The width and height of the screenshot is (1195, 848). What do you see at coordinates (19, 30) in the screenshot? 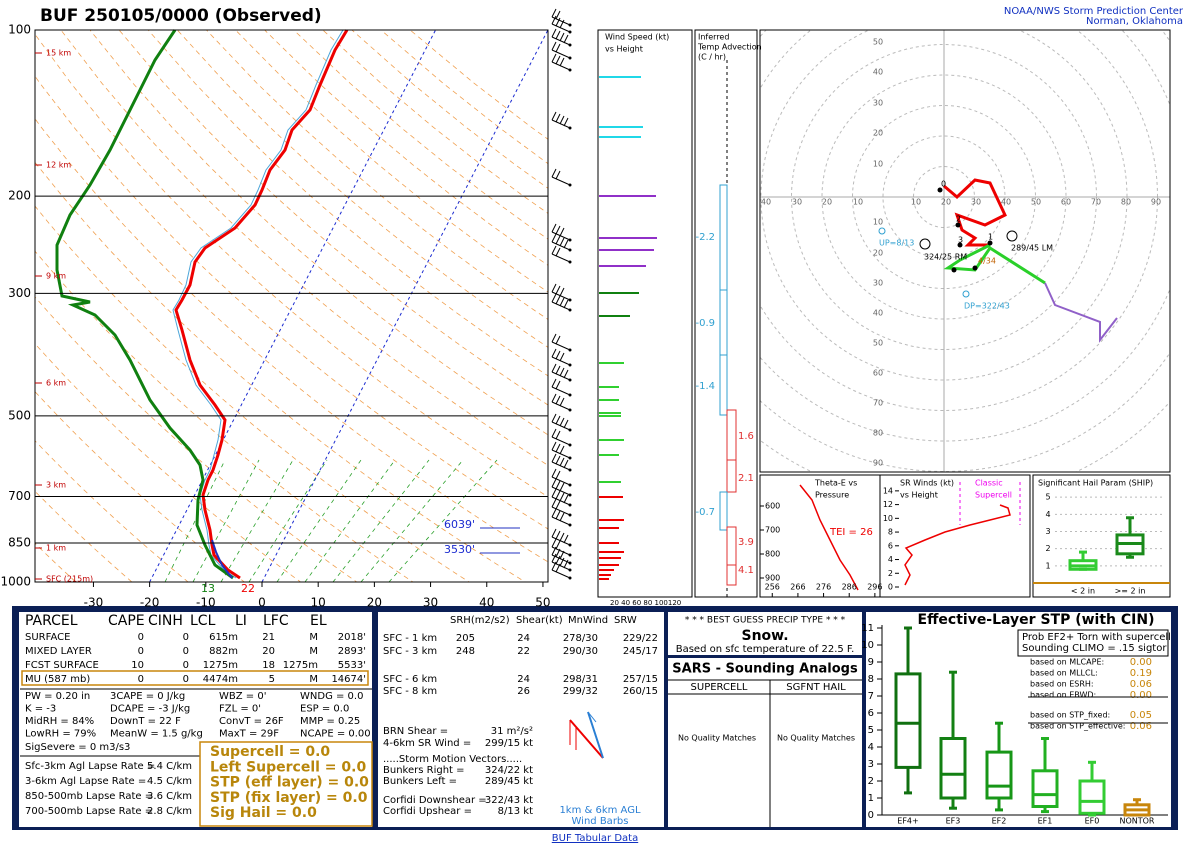
I see `pressure-label: 100` at bounding box center [19, 30].